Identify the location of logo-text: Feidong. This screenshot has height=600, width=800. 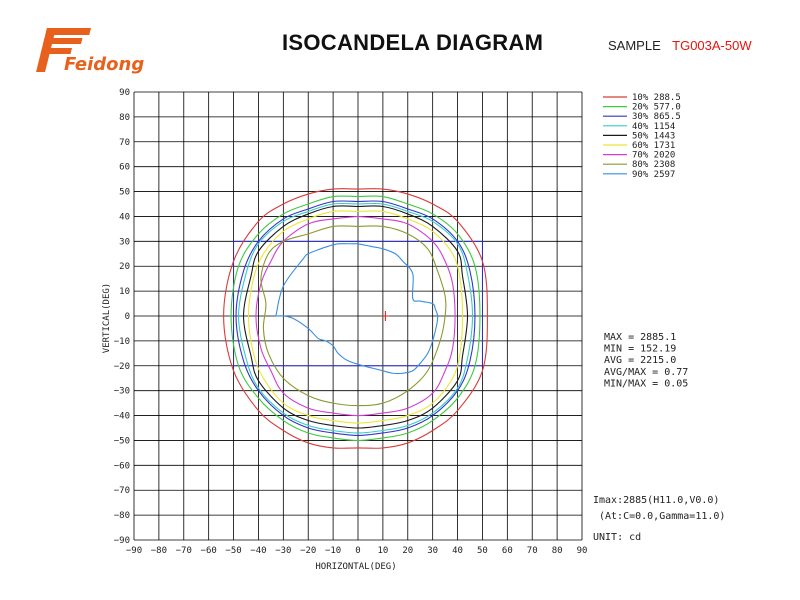
(104, 64).